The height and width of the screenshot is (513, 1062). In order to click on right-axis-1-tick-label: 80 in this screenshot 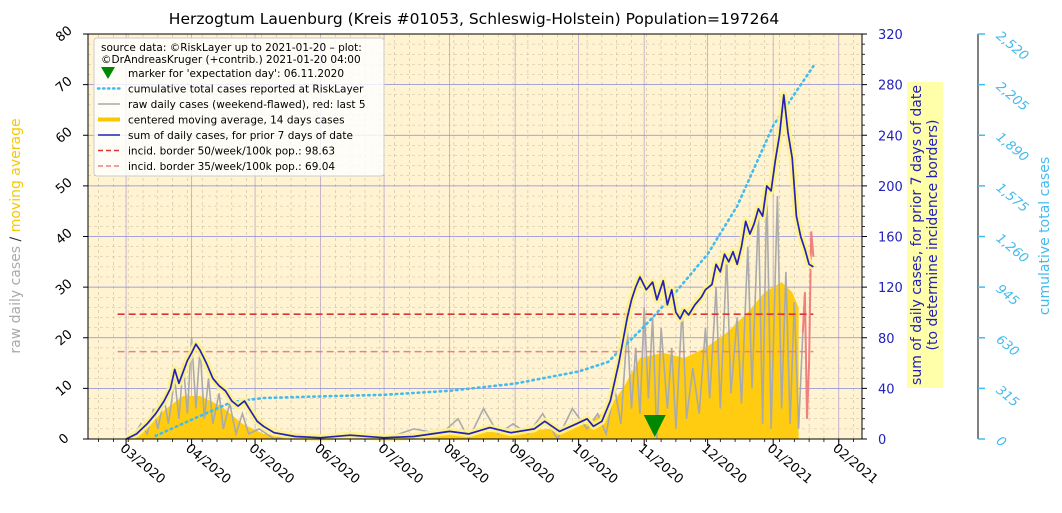, I will do `click(886, 339)`.